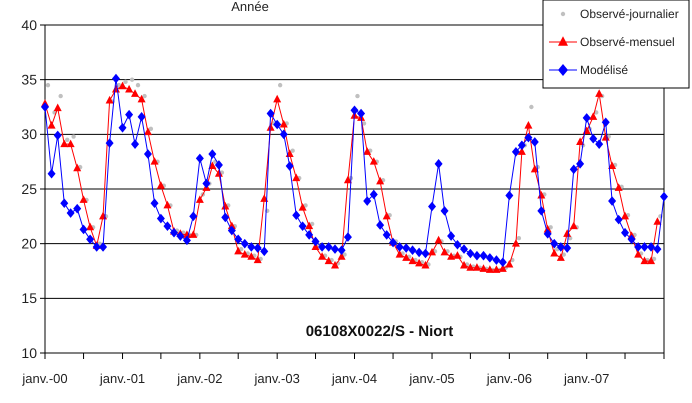 The width and height of the screenshot is (692, 403). What do you see at coordinates (199, 378) in the screenshot?
I see `x-tick-label: janv.-02` at bounding box center [199, 378].